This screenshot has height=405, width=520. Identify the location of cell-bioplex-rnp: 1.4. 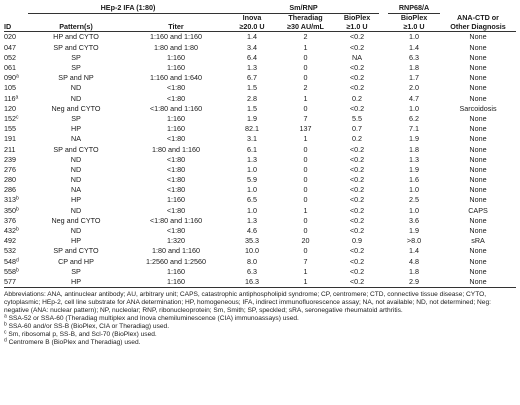
(414, 47).